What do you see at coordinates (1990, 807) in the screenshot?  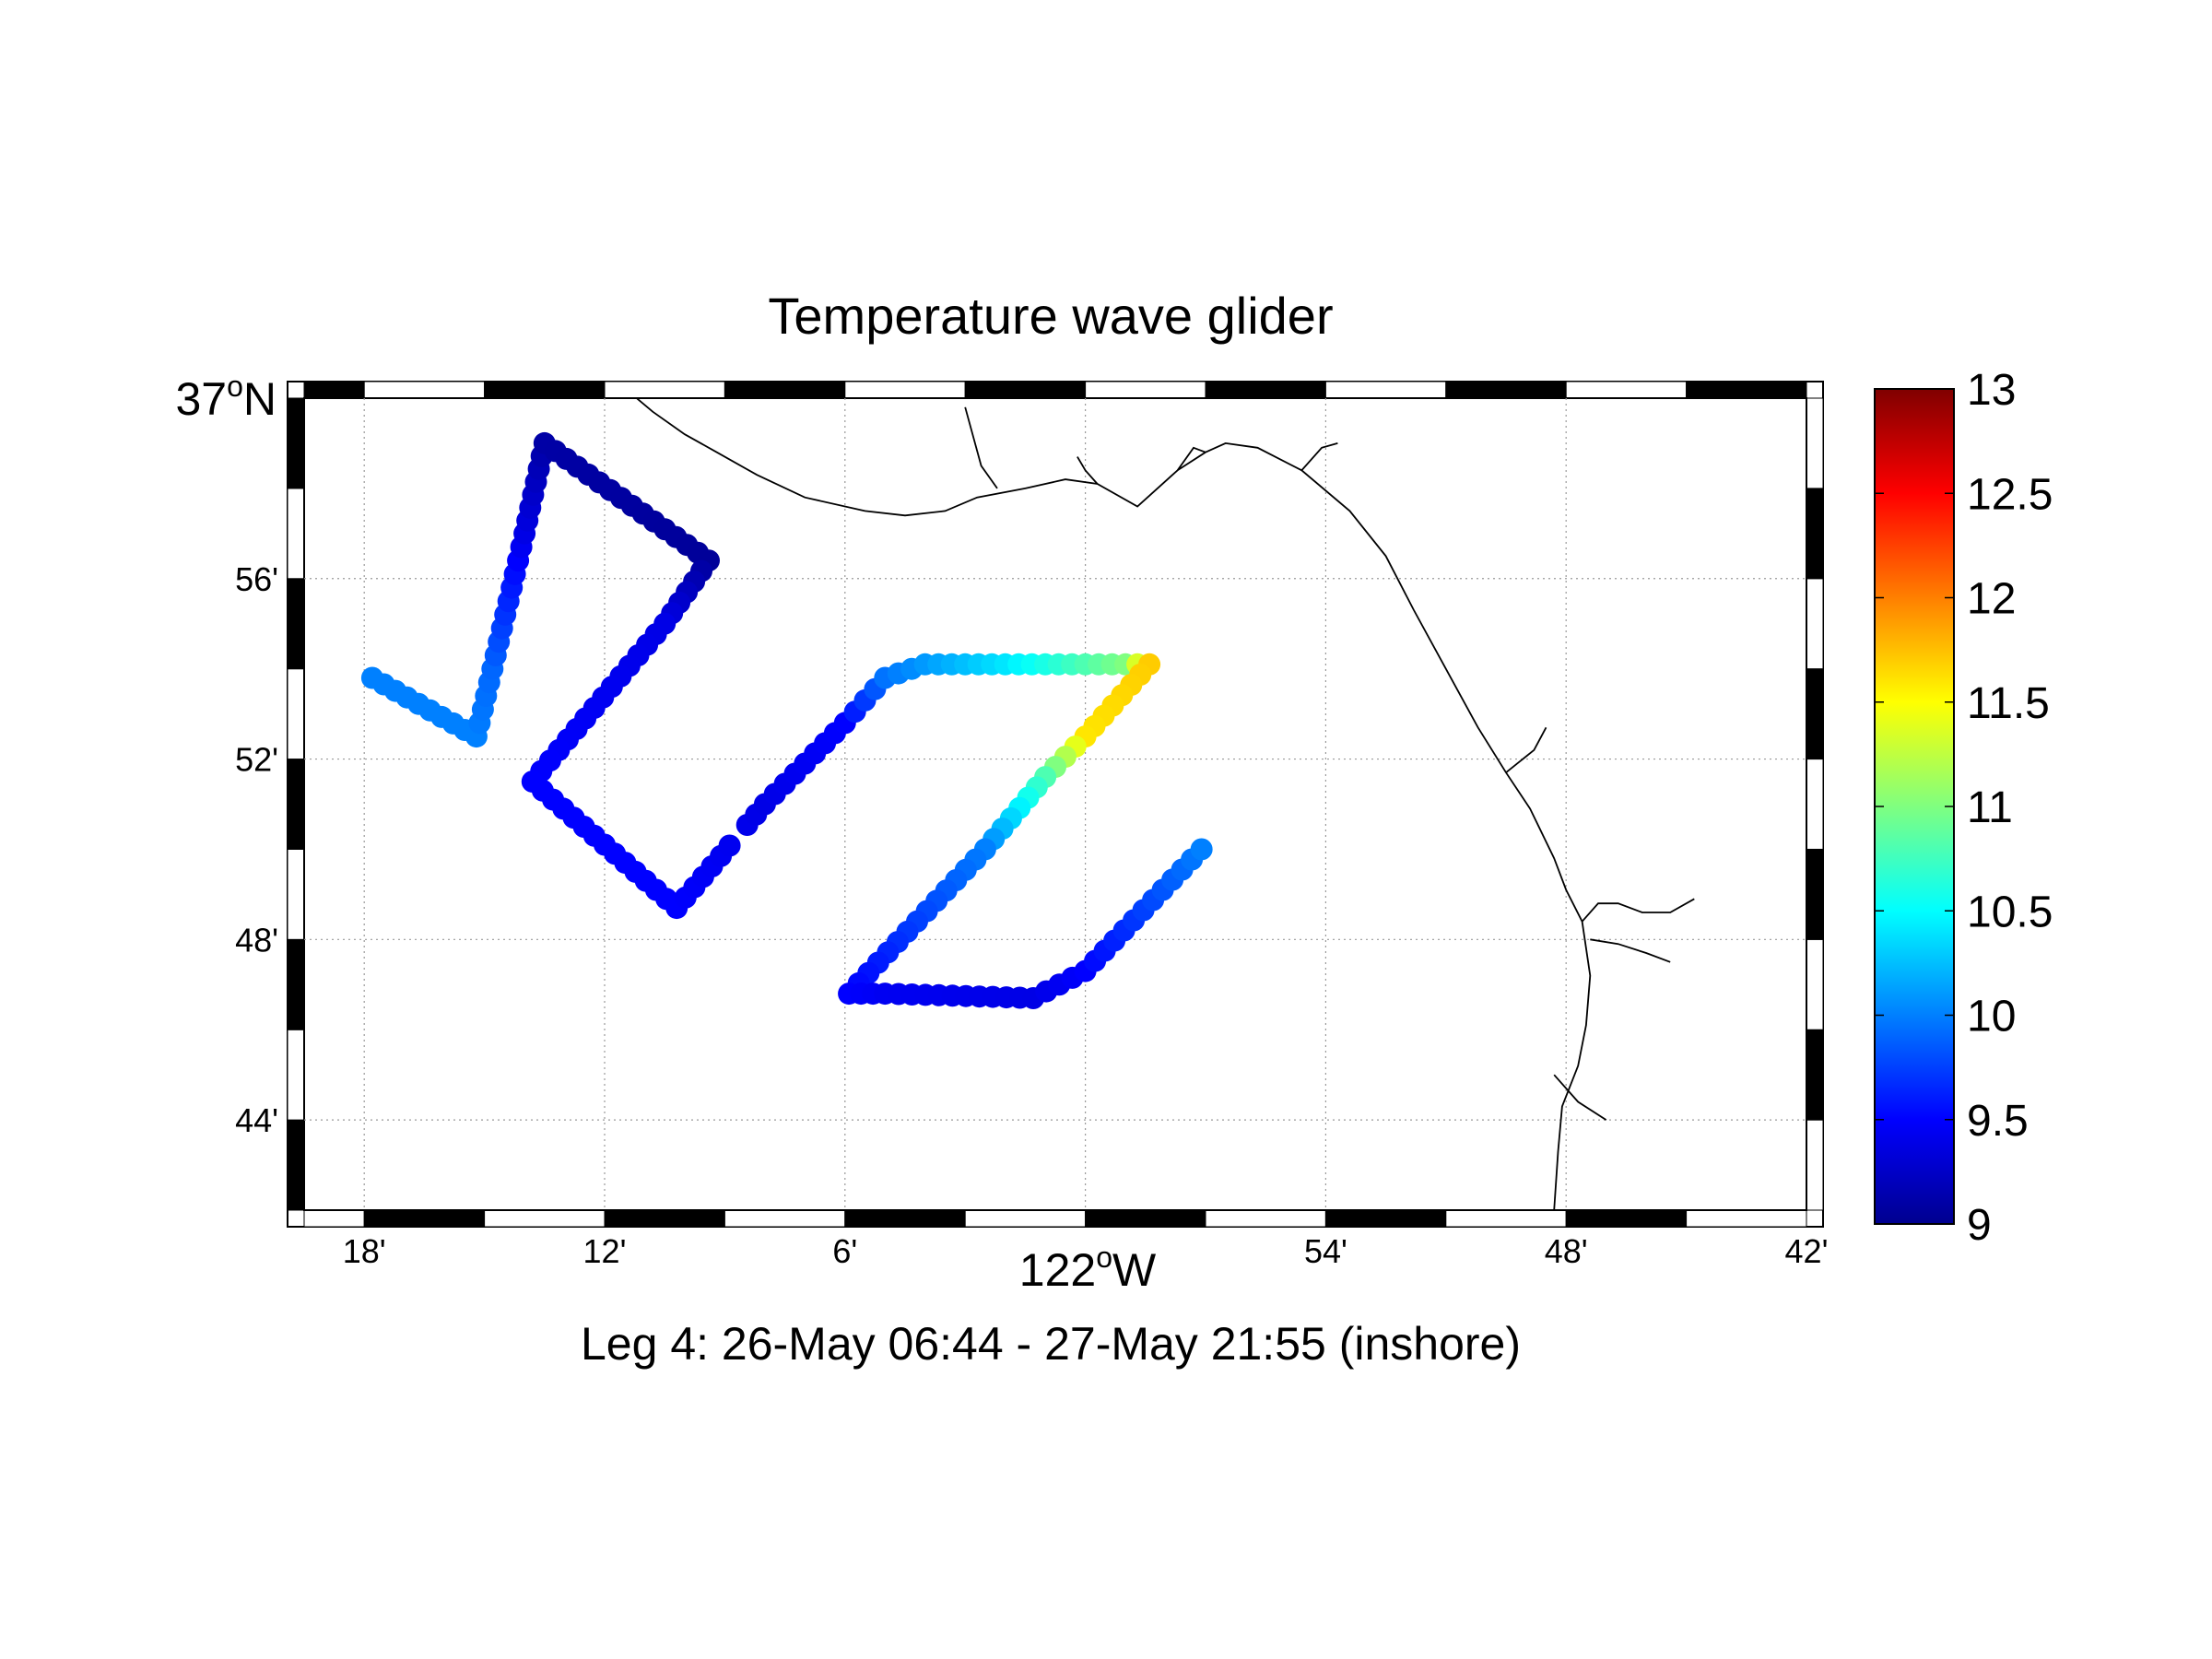 I see `colorbar-tick-label: 11` at bounding box center [1990, 807].